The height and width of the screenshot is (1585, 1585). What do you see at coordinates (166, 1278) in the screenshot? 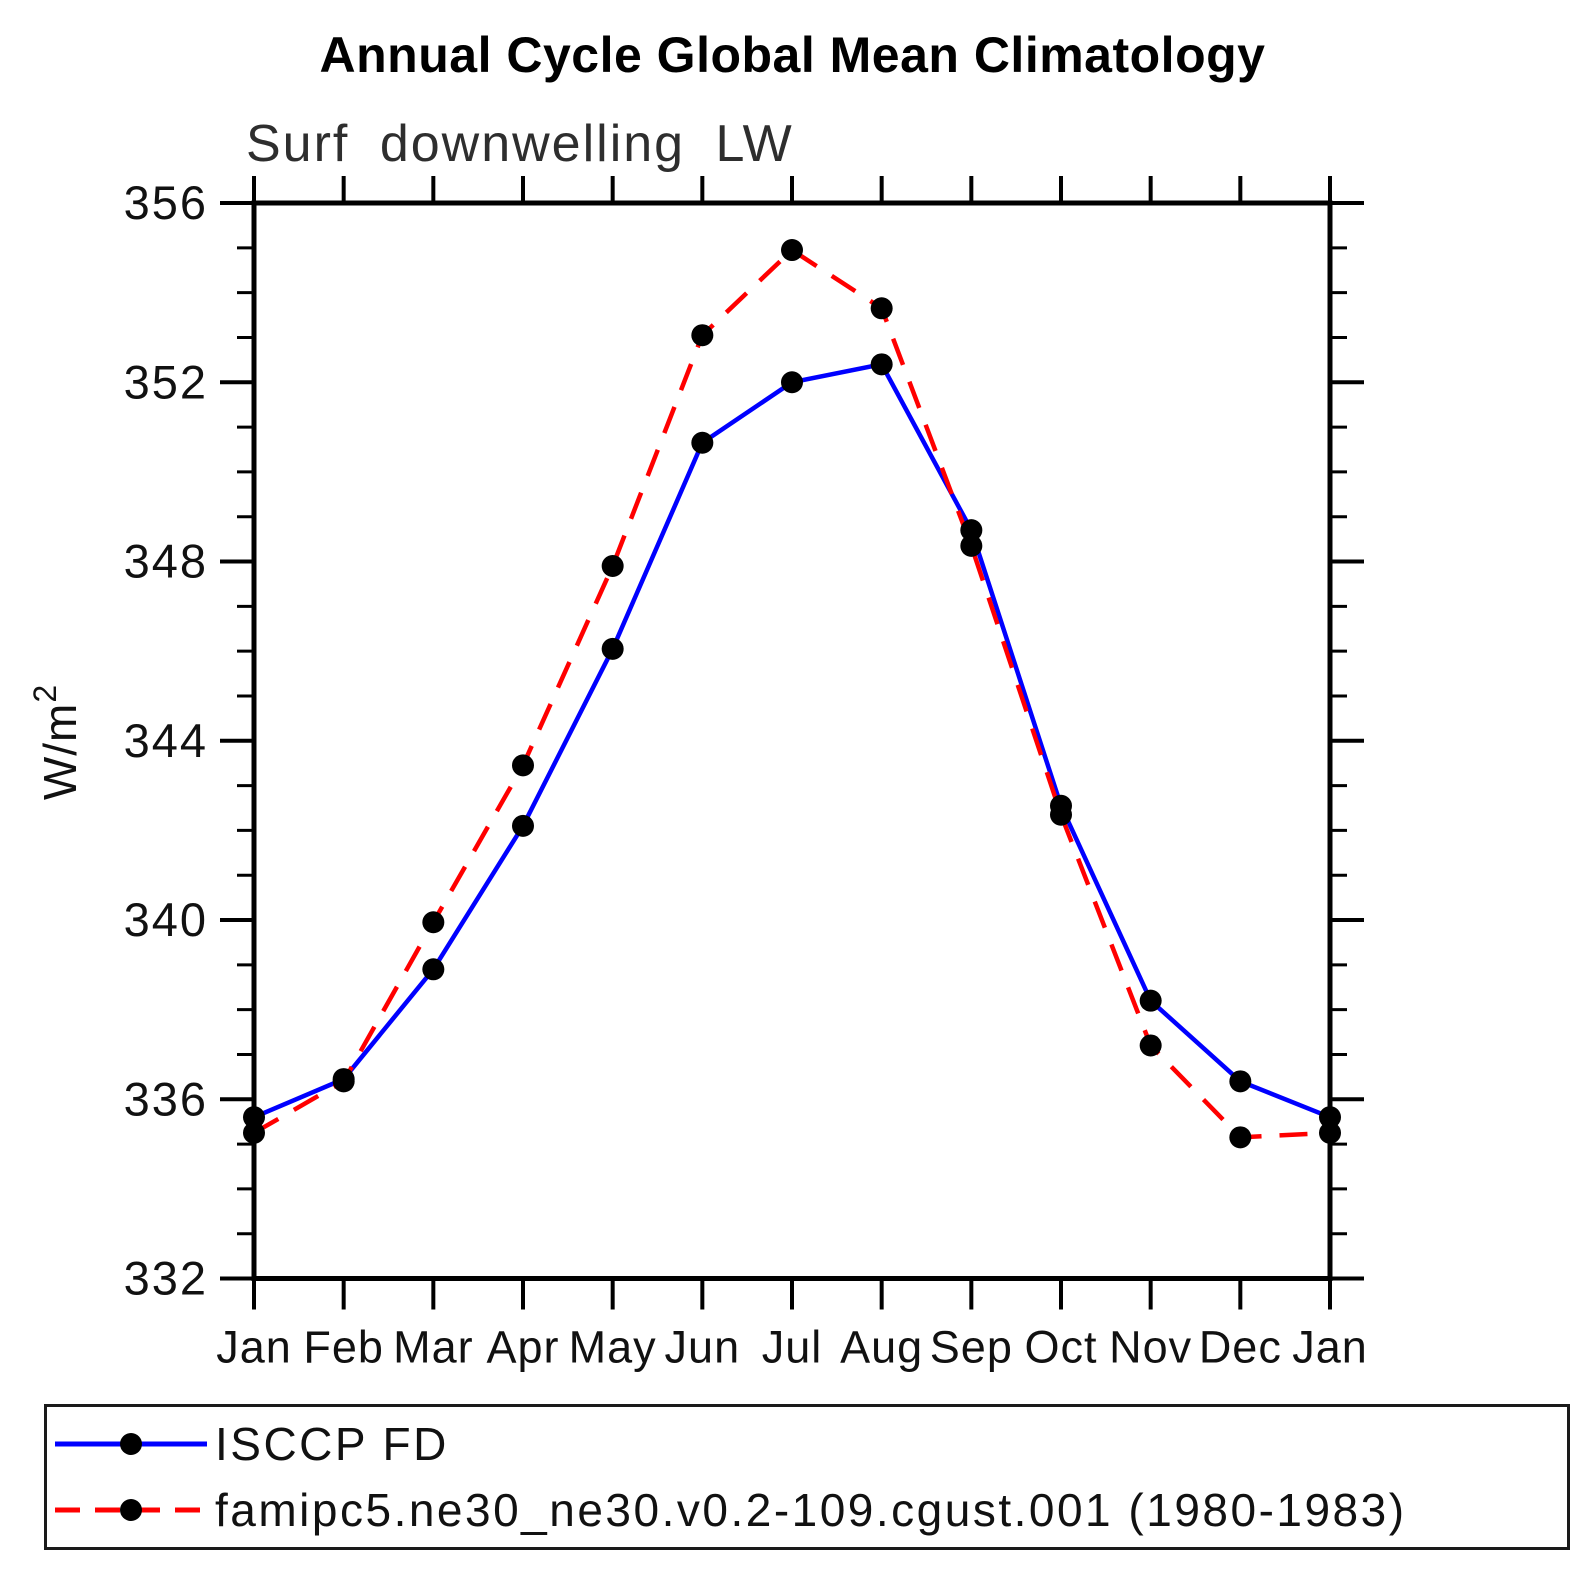
I see `y-tick-label: 332` at bounding box center [166, 1278].